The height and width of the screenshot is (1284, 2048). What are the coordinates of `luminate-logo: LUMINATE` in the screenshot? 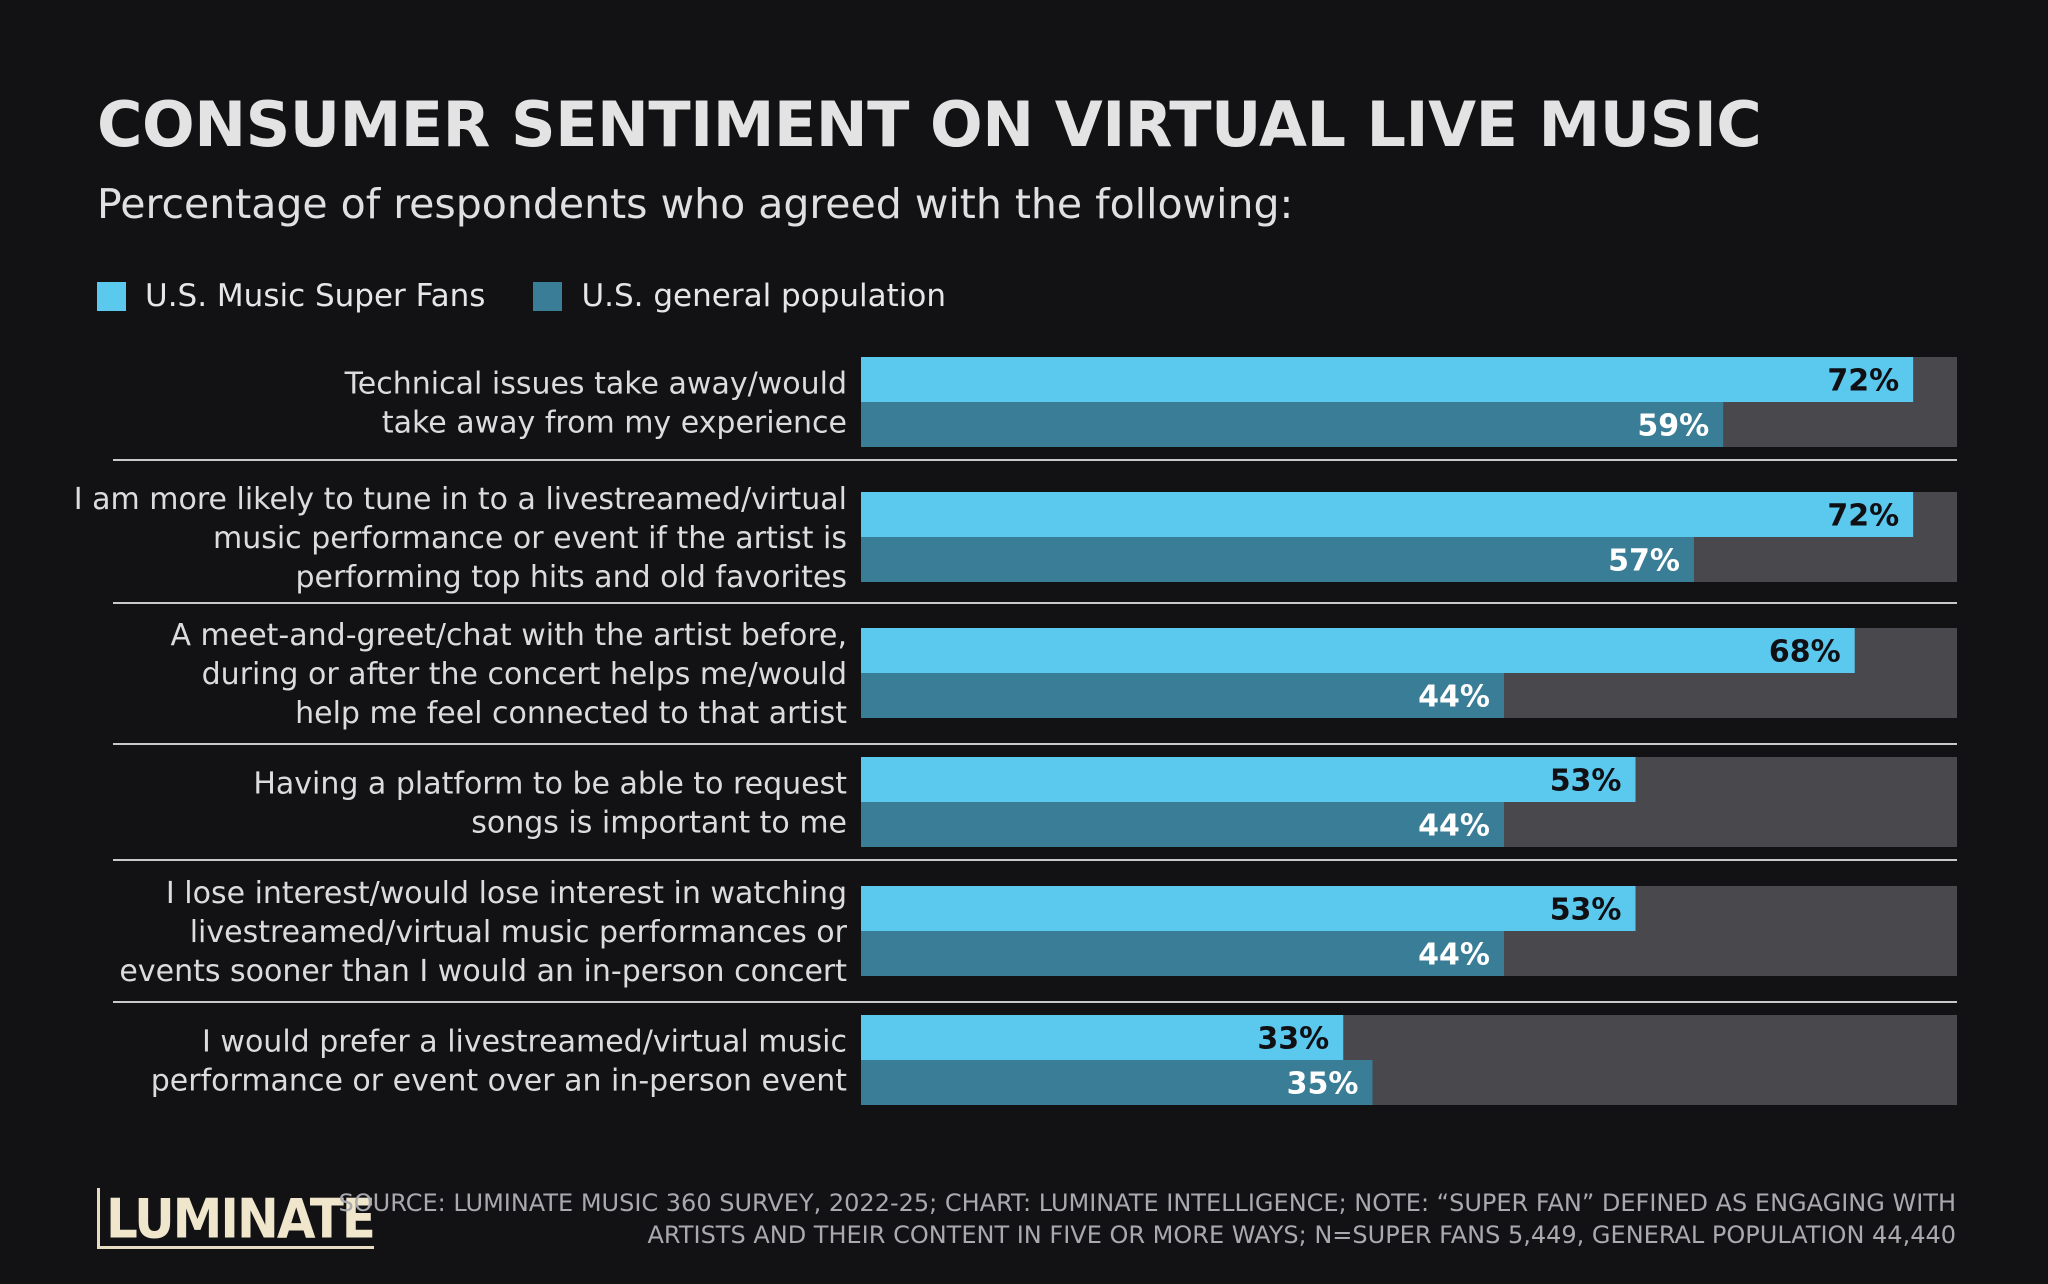 It's located at (236, 1219).